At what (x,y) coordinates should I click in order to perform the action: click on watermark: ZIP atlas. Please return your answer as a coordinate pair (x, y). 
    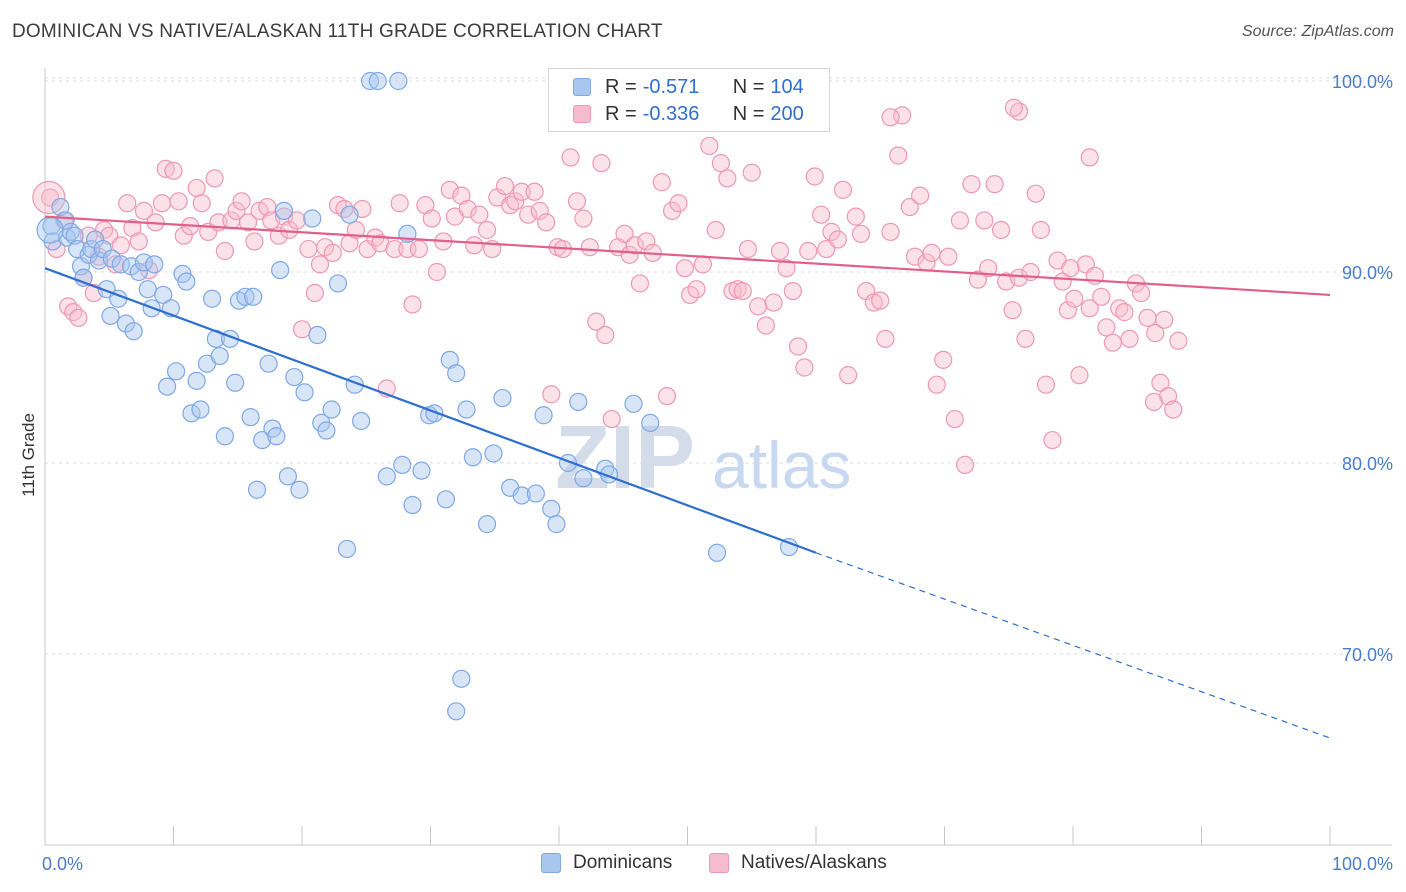
    Looking at the image, I should click on (703, 458).